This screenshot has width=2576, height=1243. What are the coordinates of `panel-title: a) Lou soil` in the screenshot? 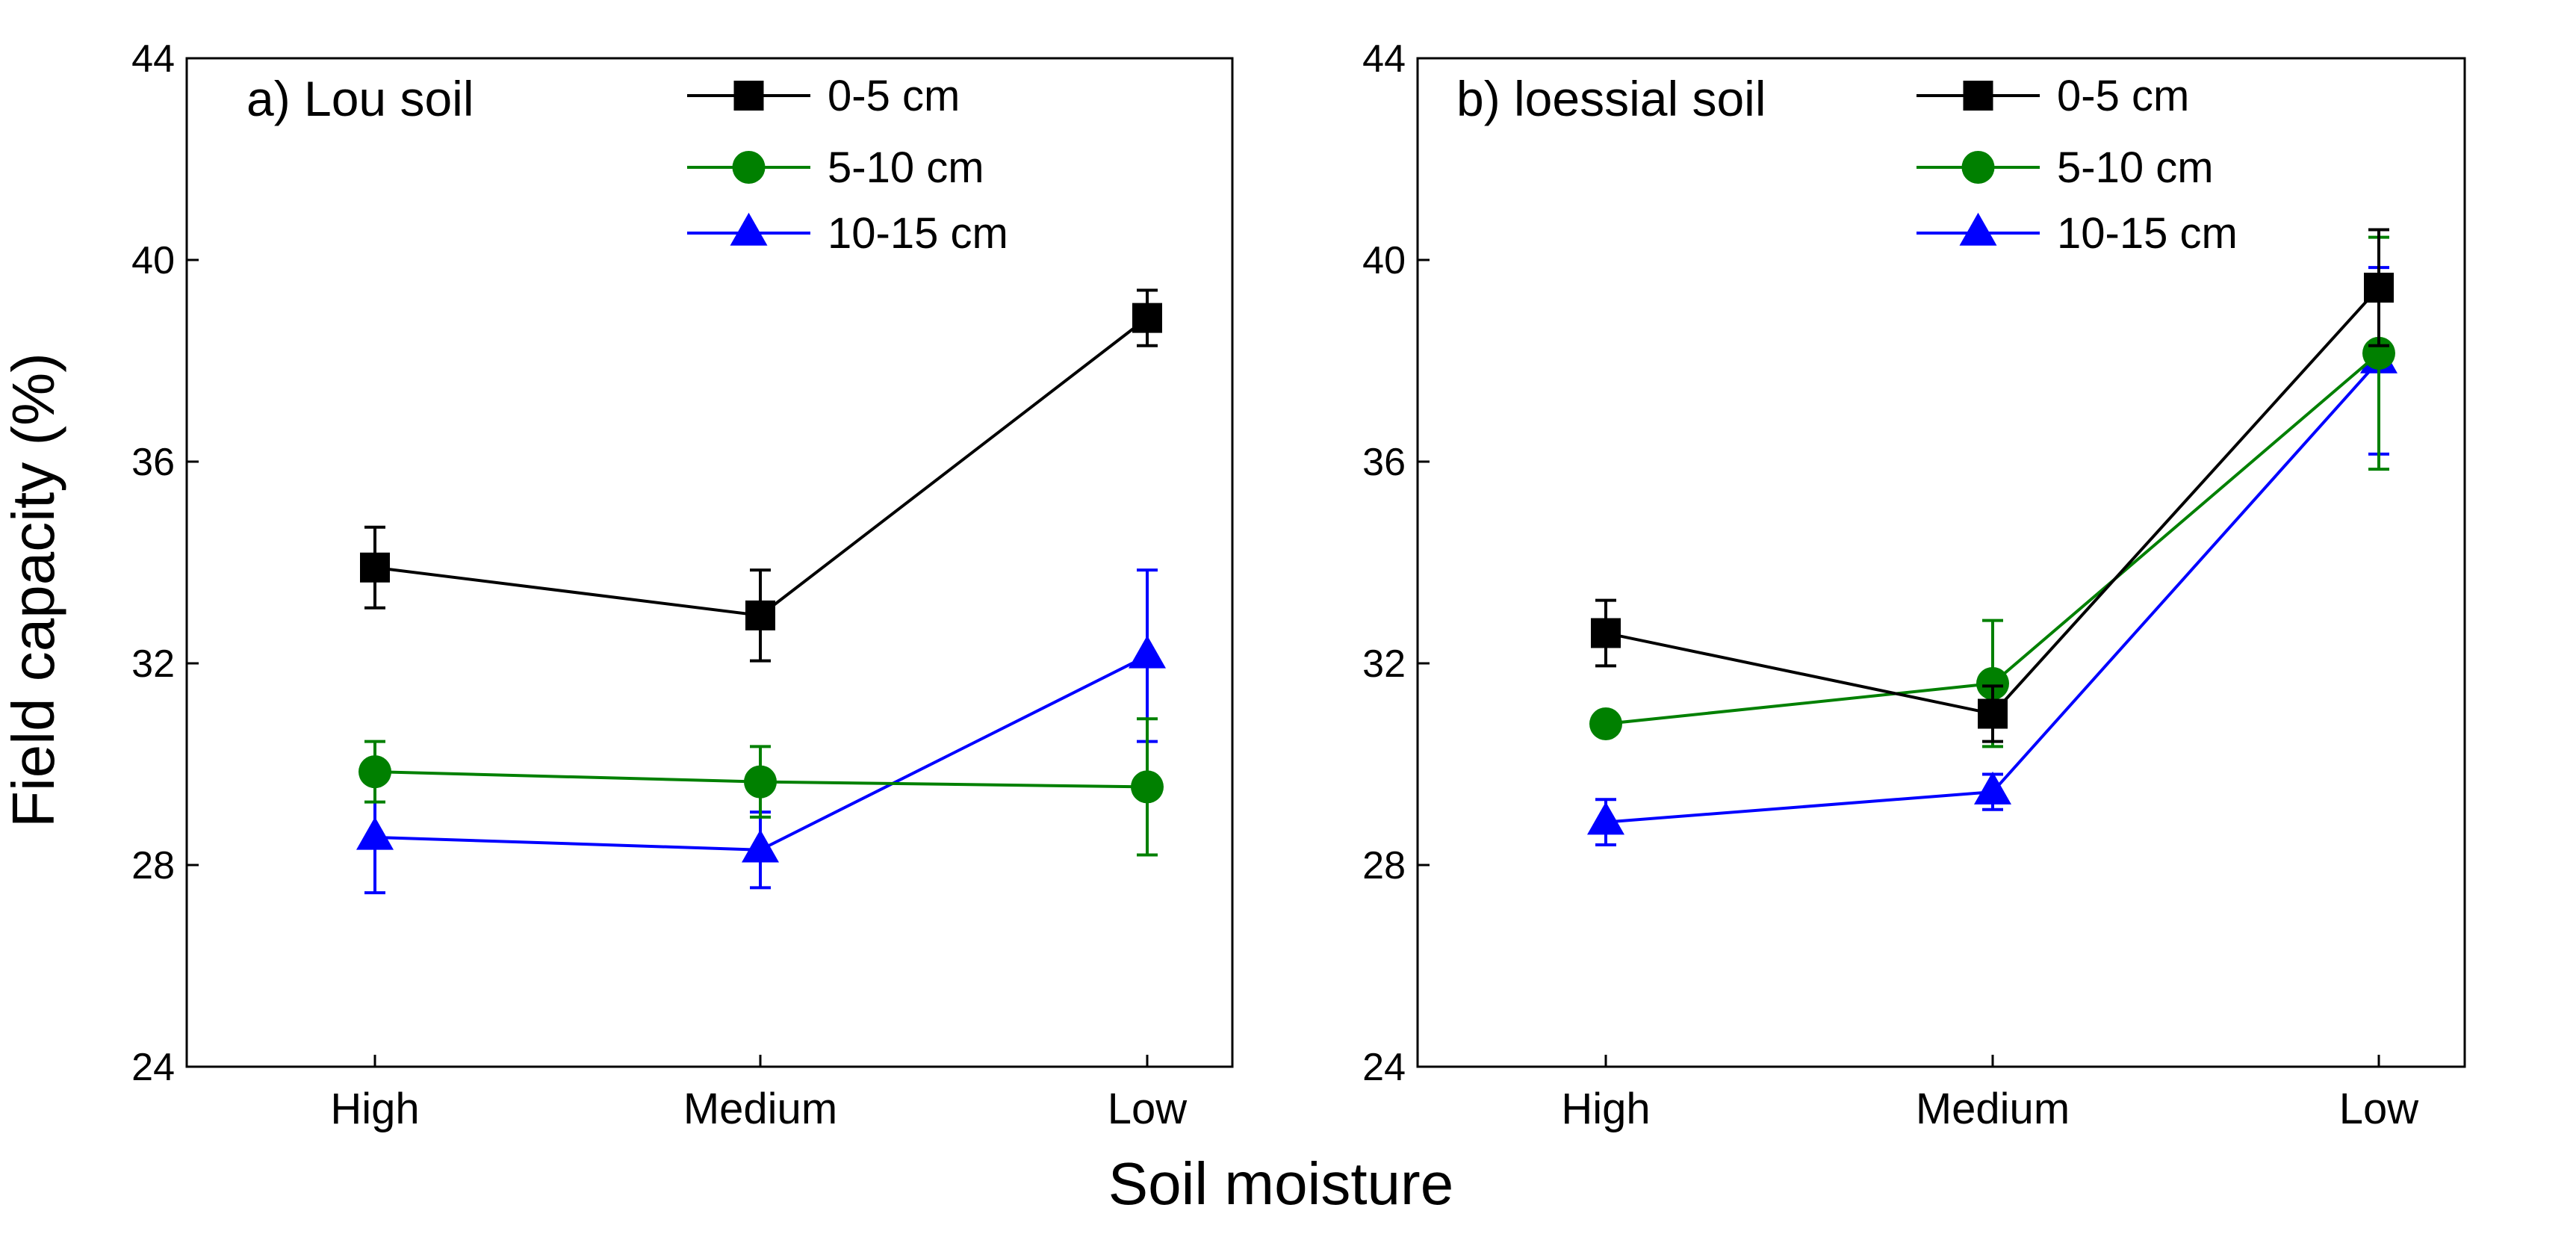 It's located at (360, 99).